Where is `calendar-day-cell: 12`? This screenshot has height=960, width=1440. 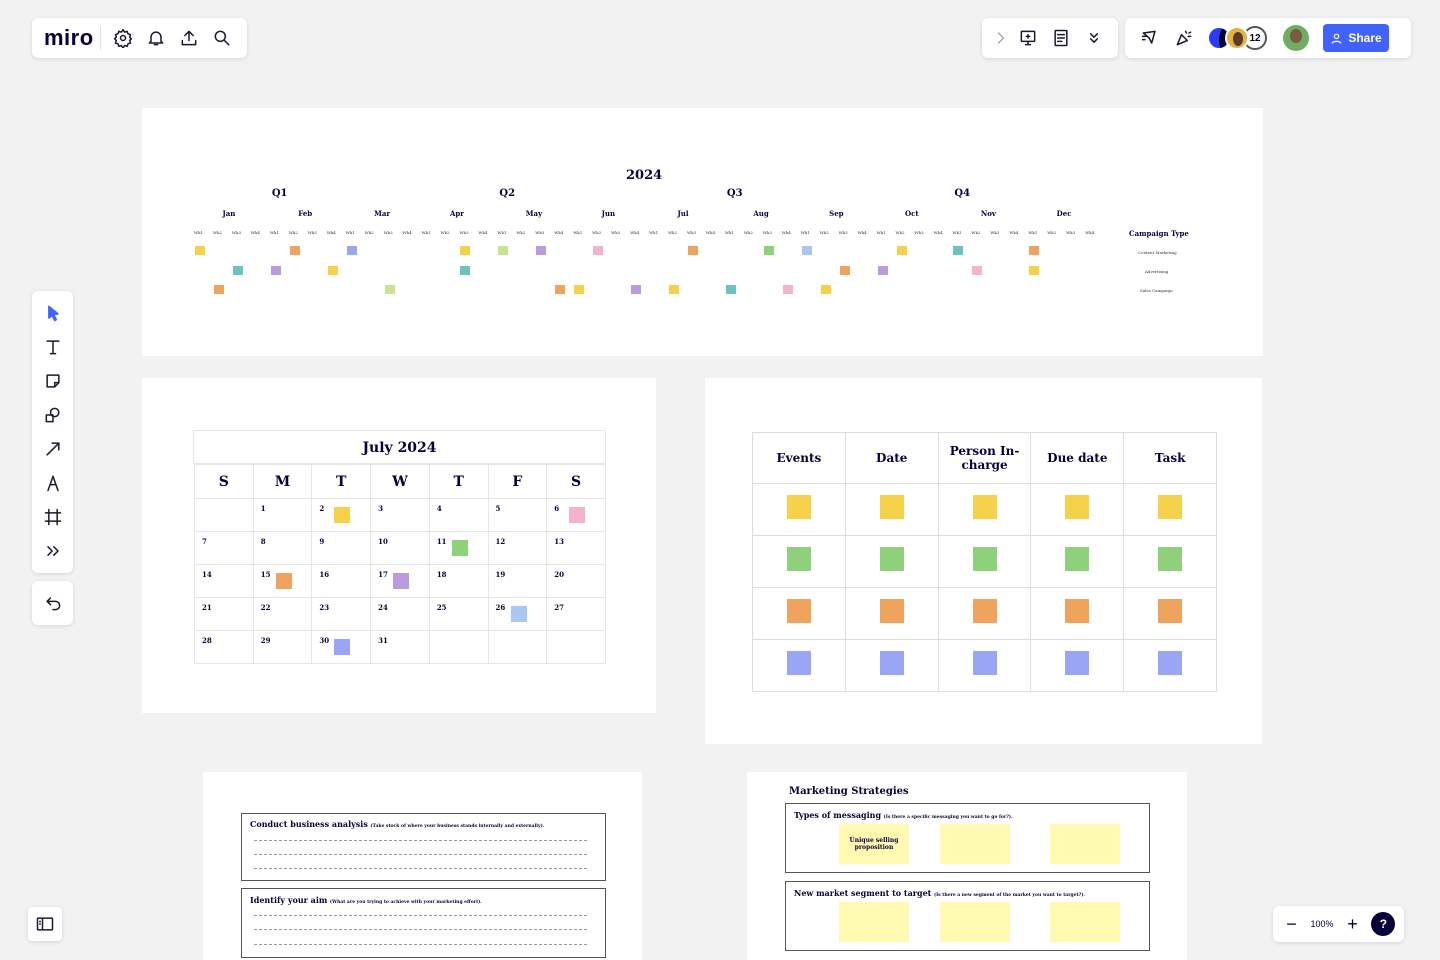
calendar-day-cell: 12 is located at coordinates (517, 548).